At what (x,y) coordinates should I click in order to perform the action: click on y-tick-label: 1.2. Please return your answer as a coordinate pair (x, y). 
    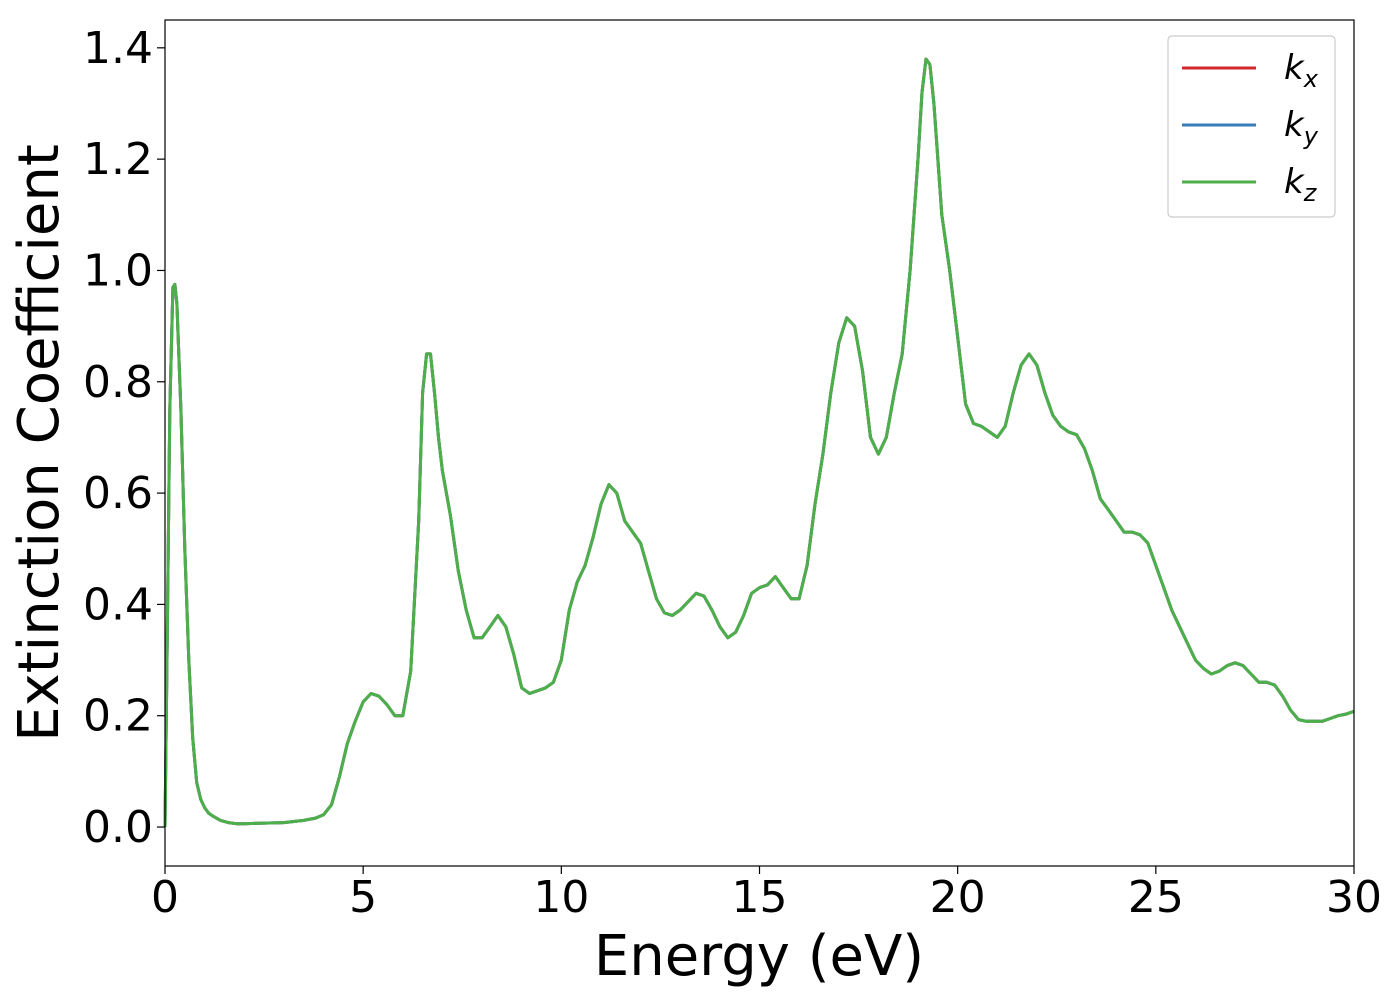
    Looking at the image, I should click on (118, 159).